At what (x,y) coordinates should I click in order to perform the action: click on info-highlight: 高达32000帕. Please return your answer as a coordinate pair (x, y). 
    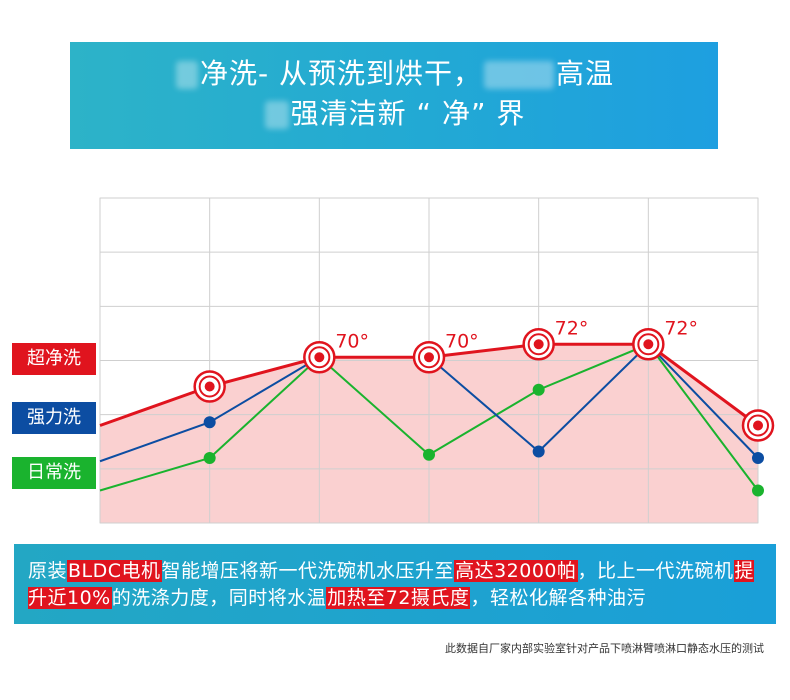
    Looking at the image, I should click on (516, 571).